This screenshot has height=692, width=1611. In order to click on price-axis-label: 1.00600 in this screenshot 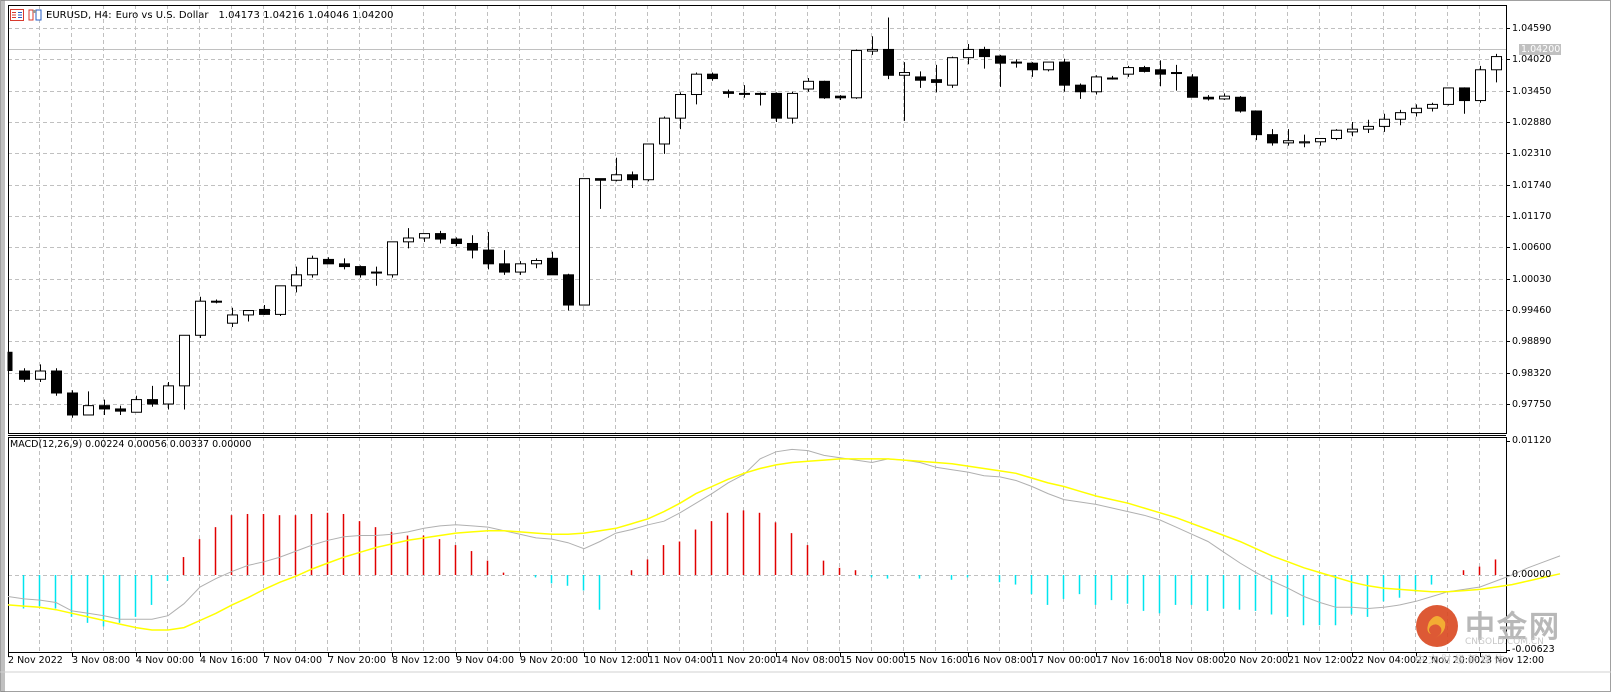, I will do `click(1532, 247)`.